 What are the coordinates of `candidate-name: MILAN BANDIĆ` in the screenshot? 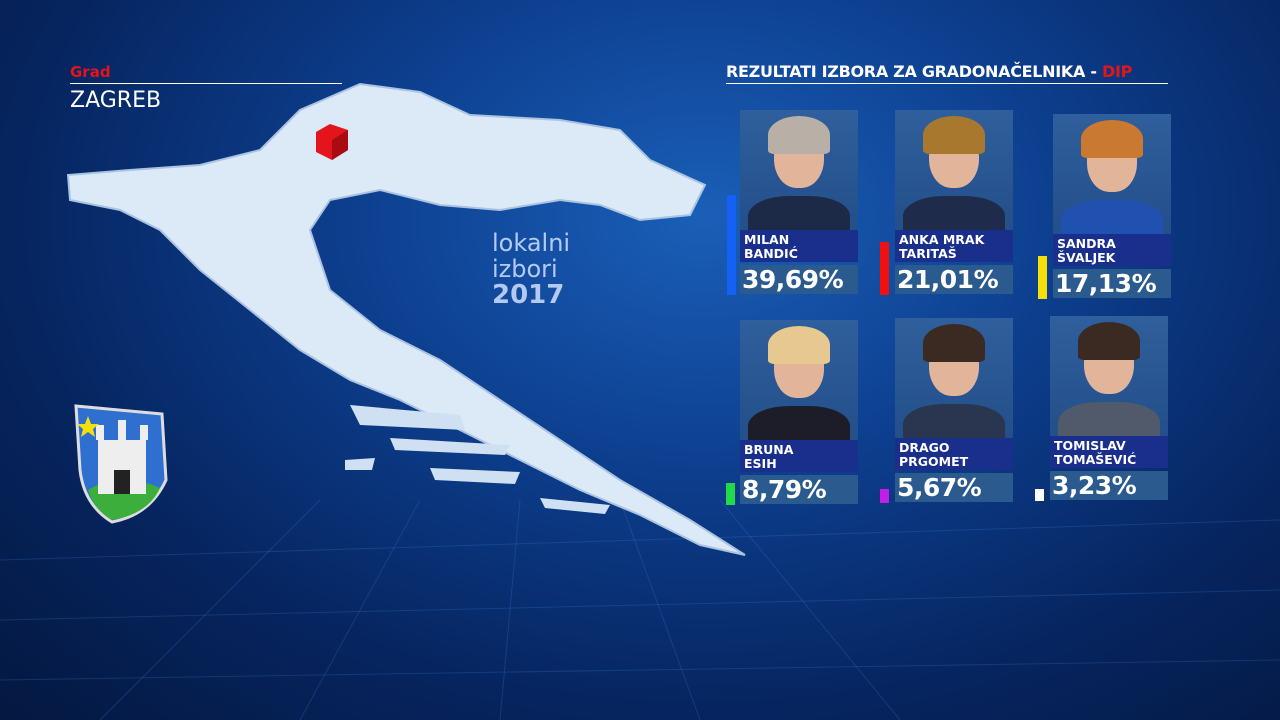 It's located at (799, 246).